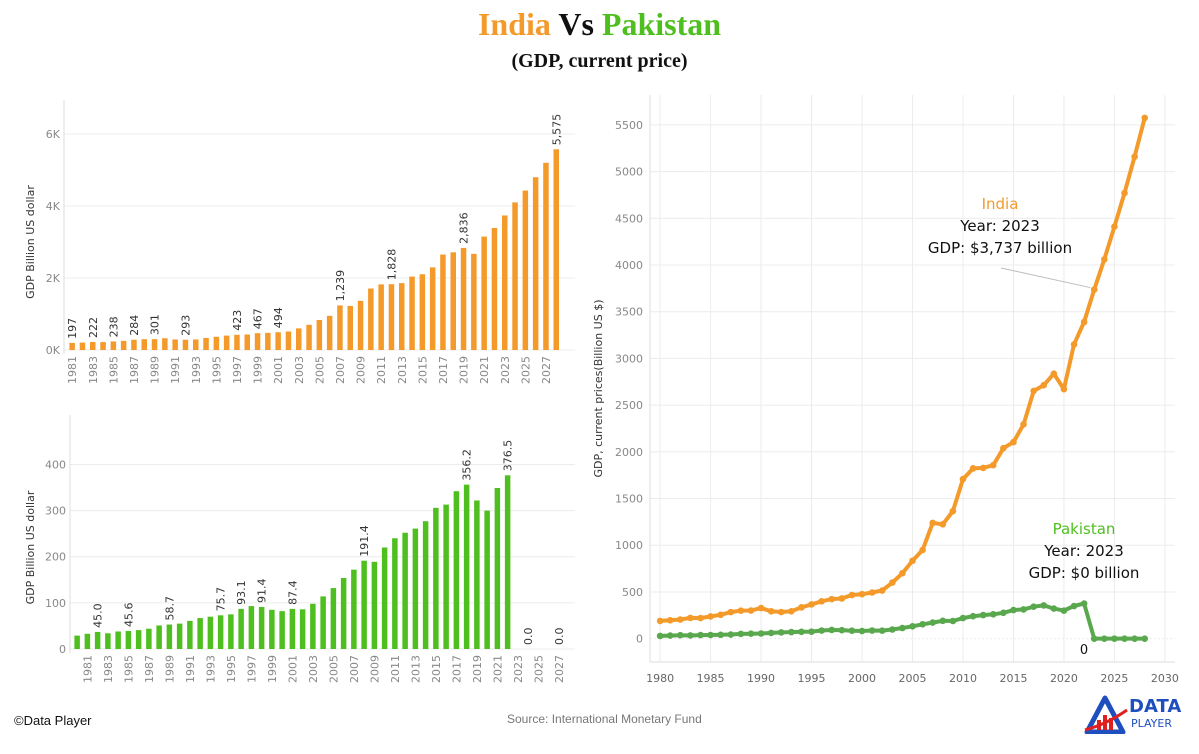 This screenshot has height=754, width=1199. I want to click on y-tick-label: 0, so click(62, 649).